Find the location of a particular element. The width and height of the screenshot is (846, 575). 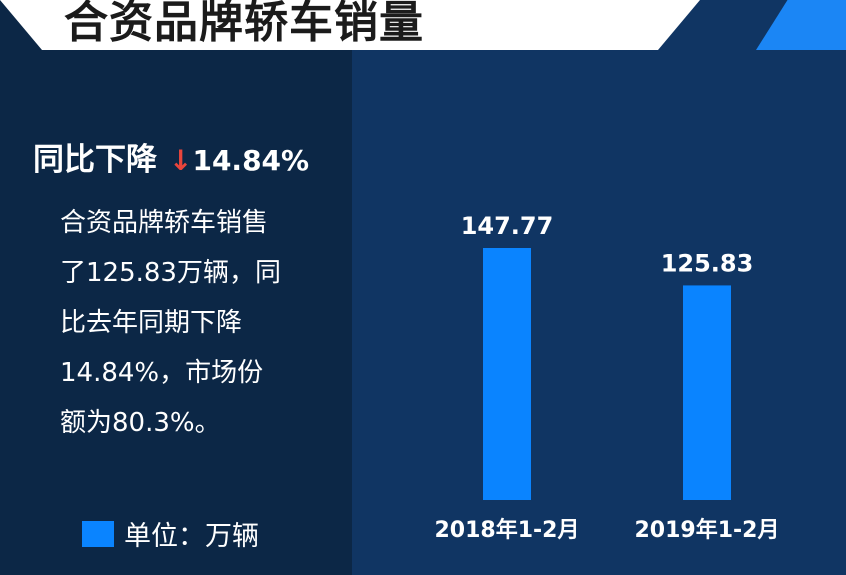

category-label: 2018年1-2月 is located at coordinates (507, 530).